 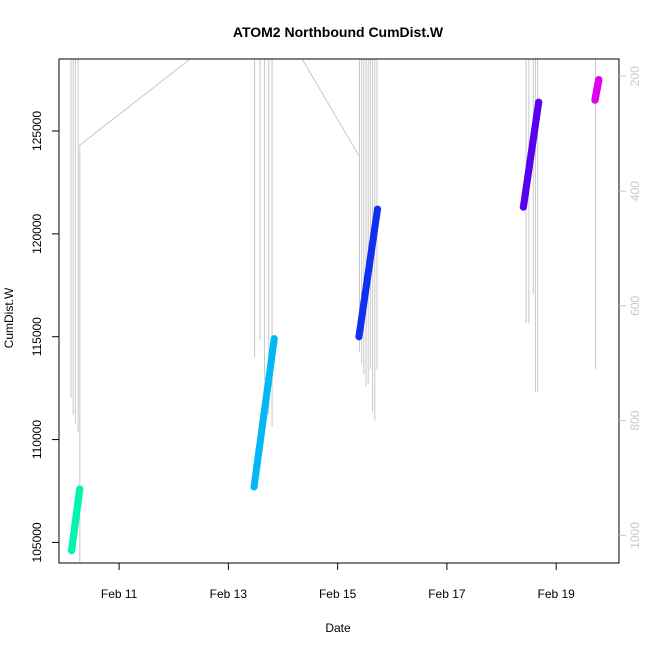 I want to click on series-1-point, so click(x=274, y=339).